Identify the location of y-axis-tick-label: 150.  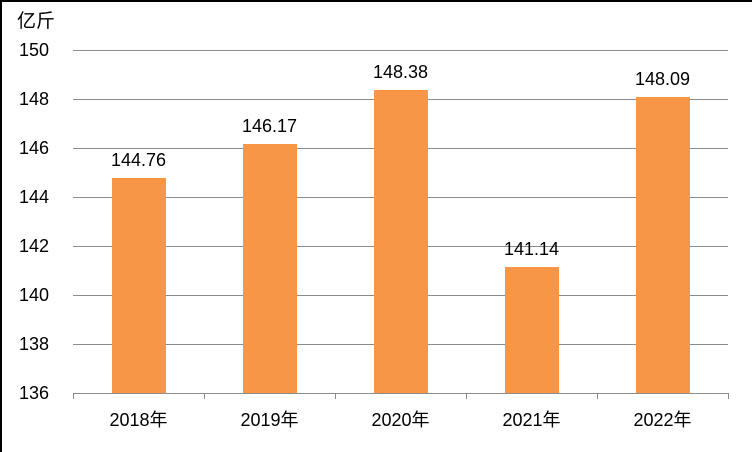
(33, 50).